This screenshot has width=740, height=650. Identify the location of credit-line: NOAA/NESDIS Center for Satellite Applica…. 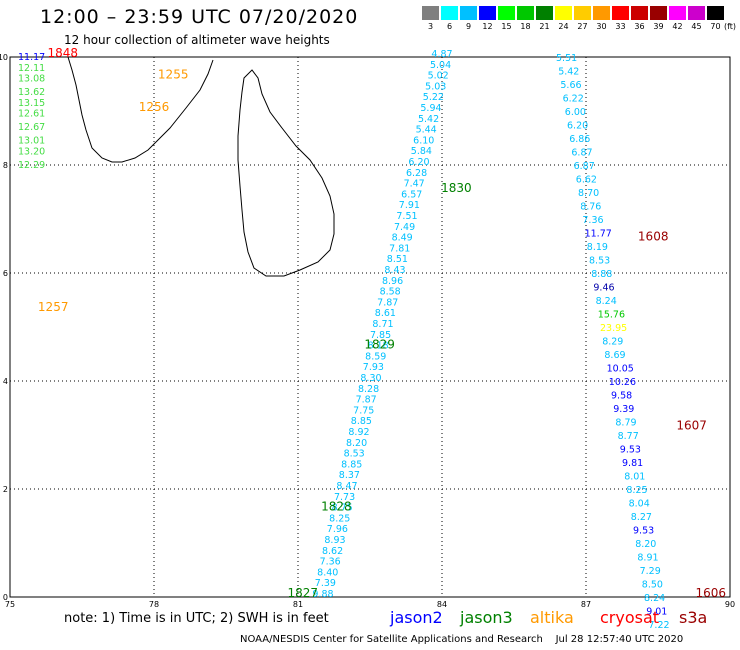
(462, 639).